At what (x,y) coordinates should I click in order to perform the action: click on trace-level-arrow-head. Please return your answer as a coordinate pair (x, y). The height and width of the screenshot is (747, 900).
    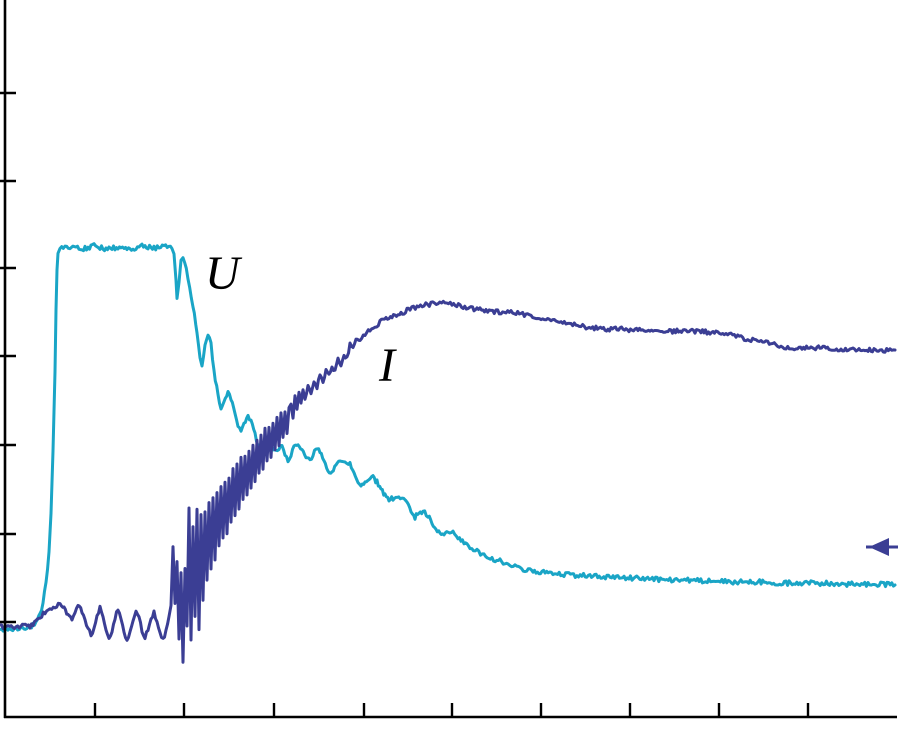
    Looking at the image, I should click on (879, 547).